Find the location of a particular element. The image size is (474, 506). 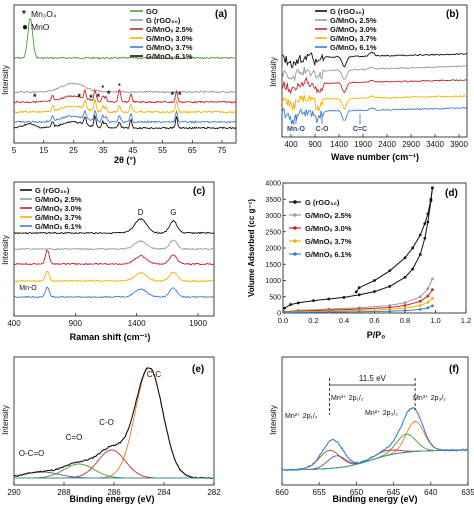

fit-component is located at coordinates (374, 460).